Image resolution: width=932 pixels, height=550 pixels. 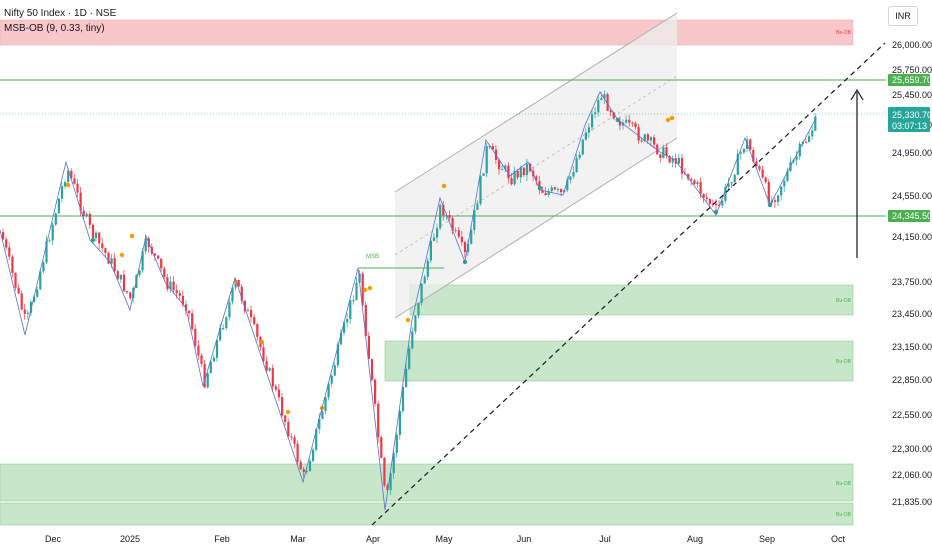 What do you see at coordinates (912, 415) in the screenshot?
I see `price-tick-label: 22,550.00` at bounding box center [912, 415].